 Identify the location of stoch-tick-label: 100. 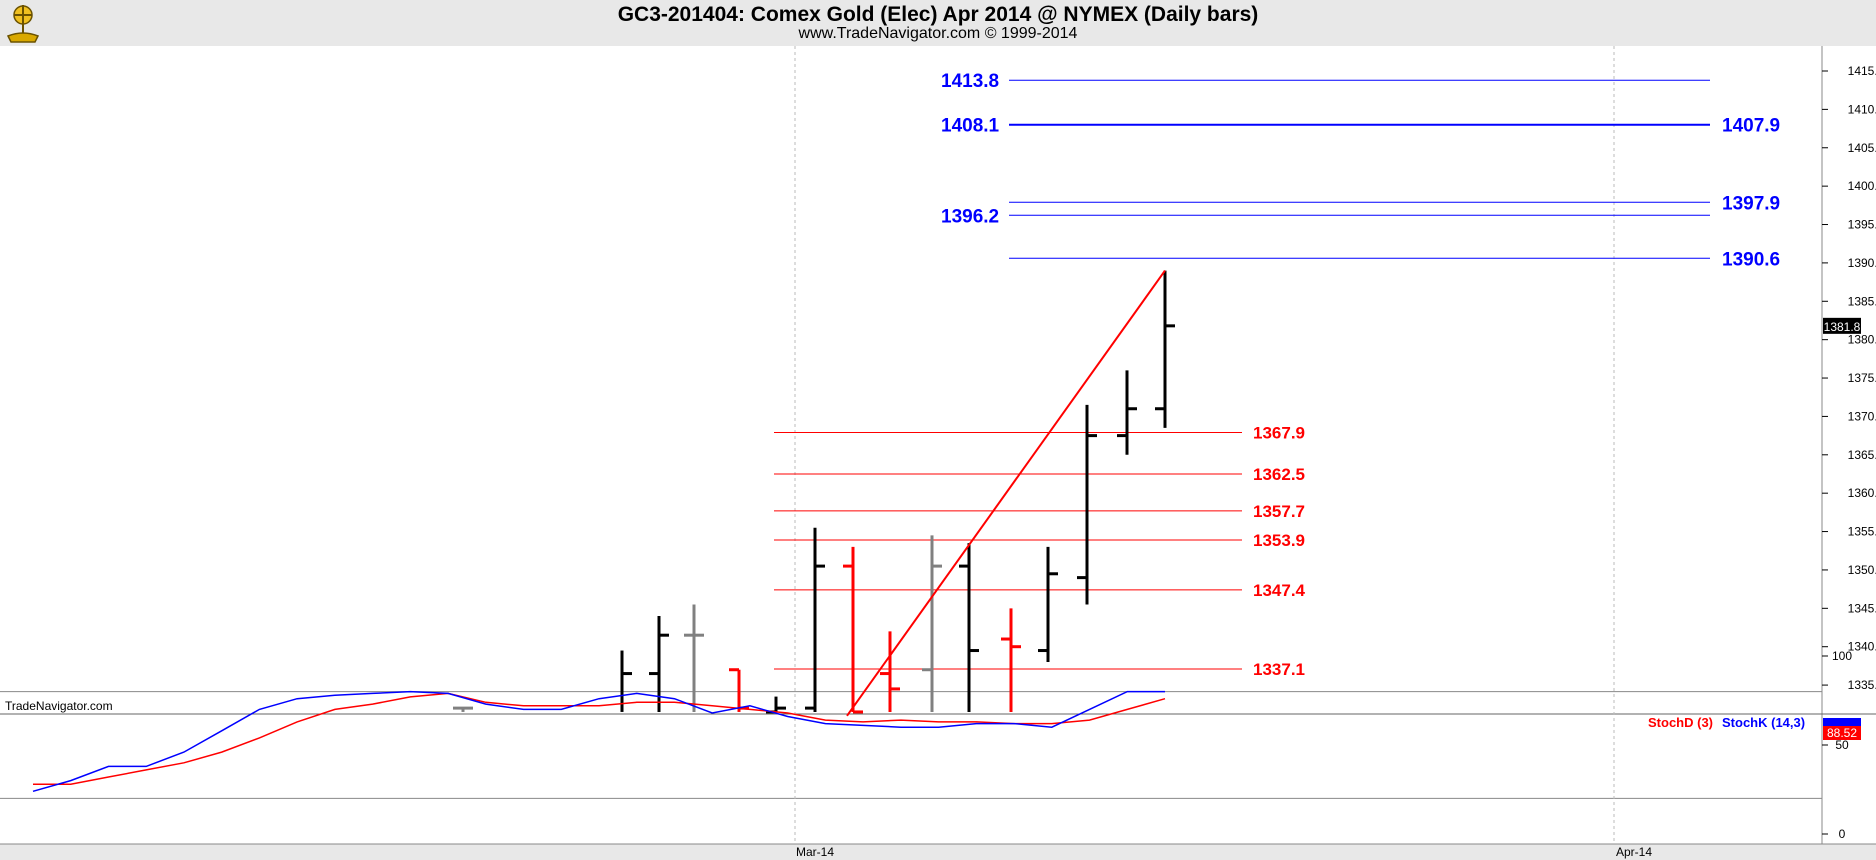
(1842, 656).